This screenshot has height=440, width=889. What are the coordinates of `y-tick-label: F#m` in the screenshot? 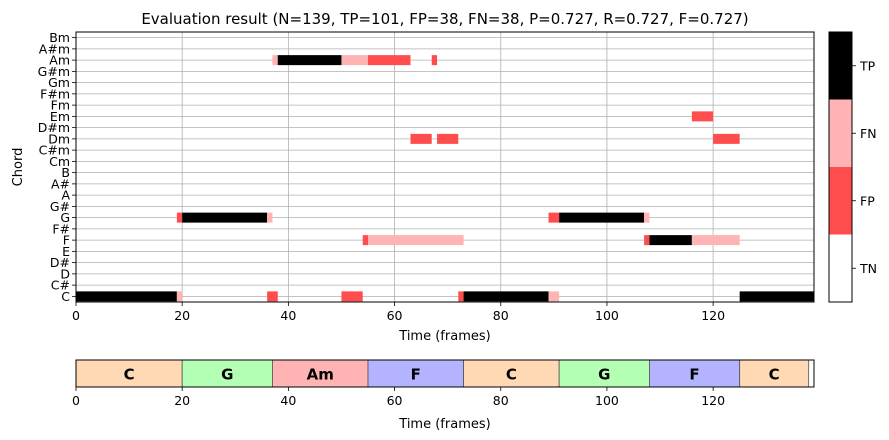 It's located at (55, 93).